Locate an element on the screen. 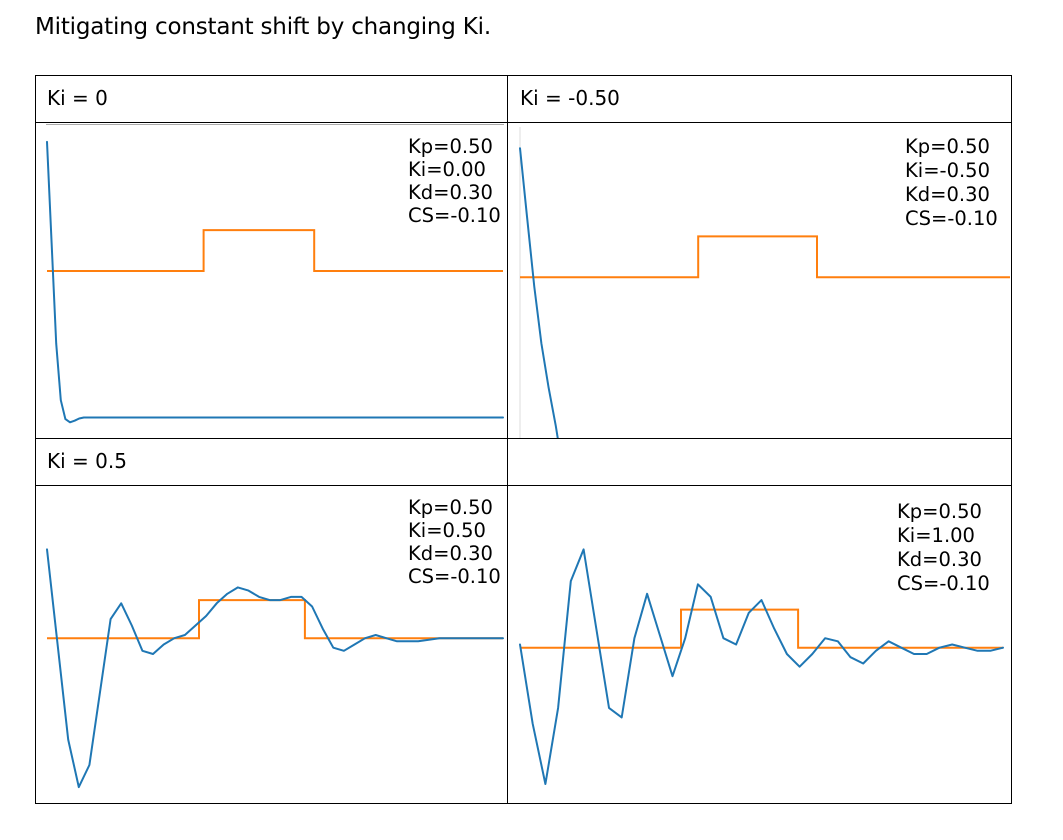  table-border-left is located at coordinates (35, 439).